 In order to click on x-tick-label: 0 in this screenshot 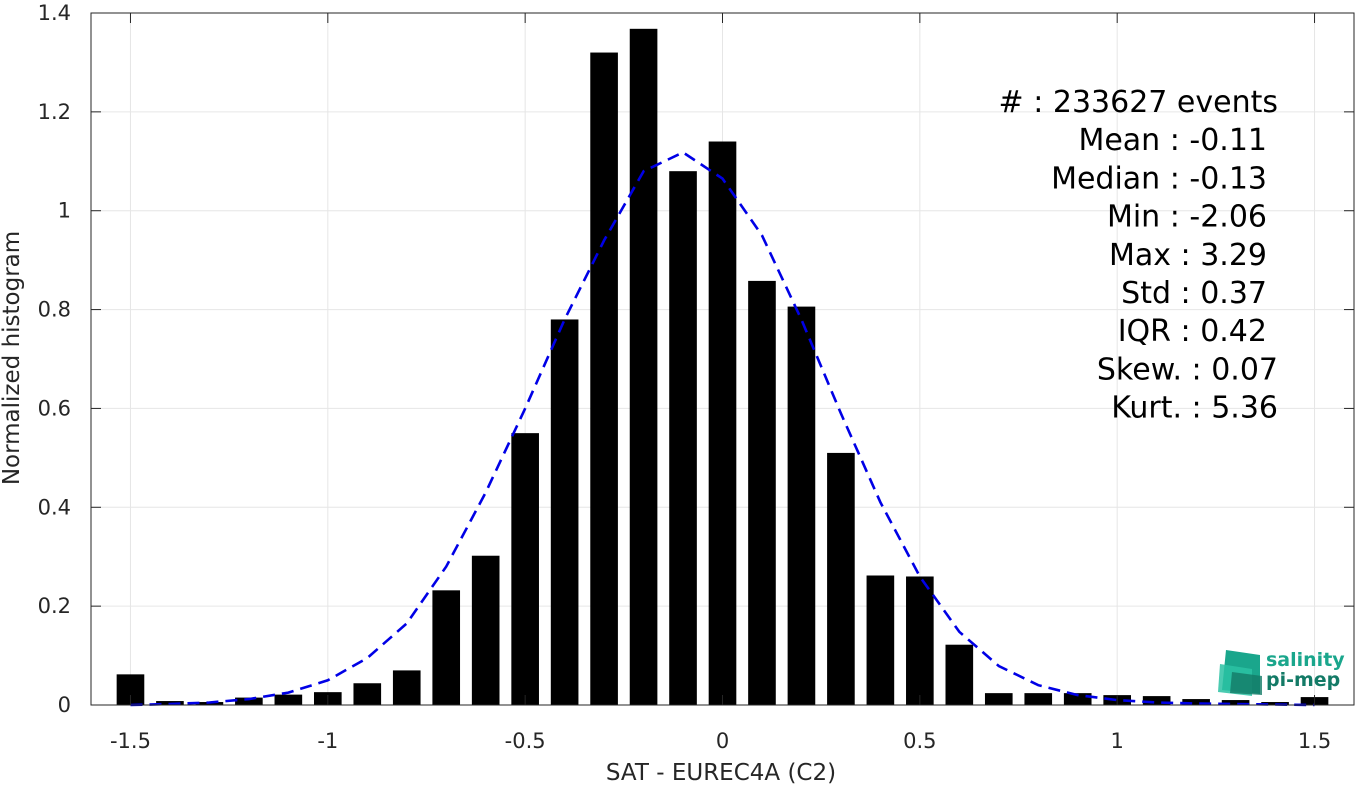, I will do `click(722, 741)`.